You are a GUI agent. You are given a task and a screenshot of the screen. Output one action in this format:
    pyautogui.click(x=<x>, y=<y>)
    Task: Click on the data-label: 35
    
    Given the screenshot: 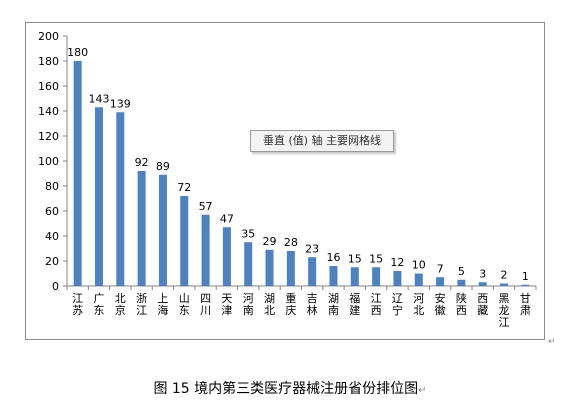 What is the action you would take?
    pyautogui.click(x=248, y=233)
    